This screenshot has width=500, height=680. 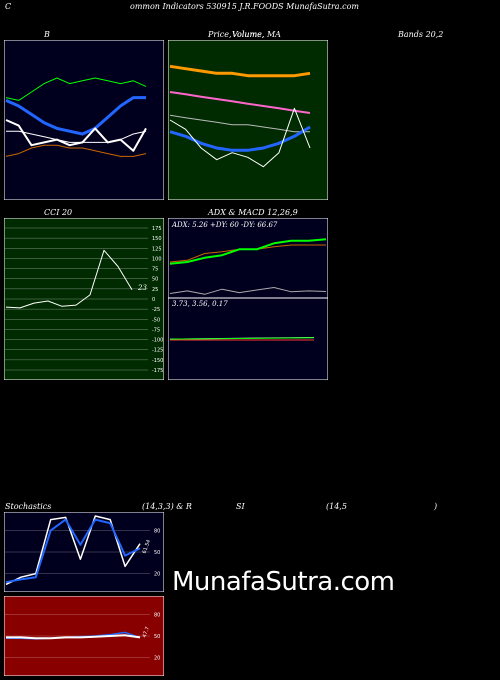 I want to click on cci-tick-label: -25, so click(x=156, y=310).